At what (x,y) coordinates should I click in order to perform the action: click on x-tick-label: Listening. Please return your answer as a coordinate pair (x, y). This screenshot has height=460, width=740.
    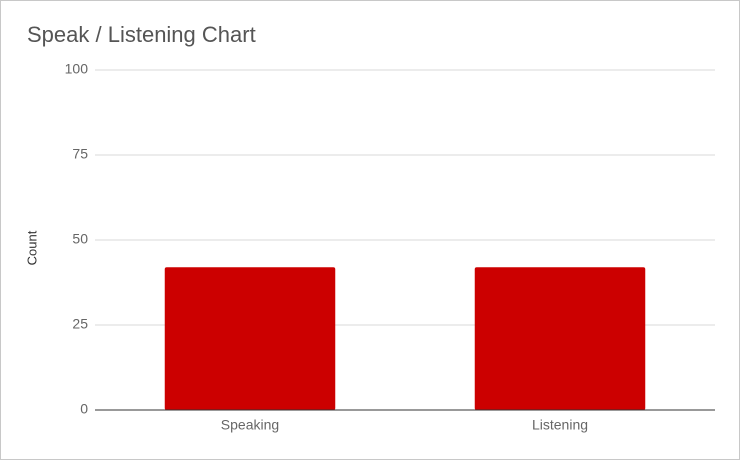
    Looking at the image, I should click on (560, 425).